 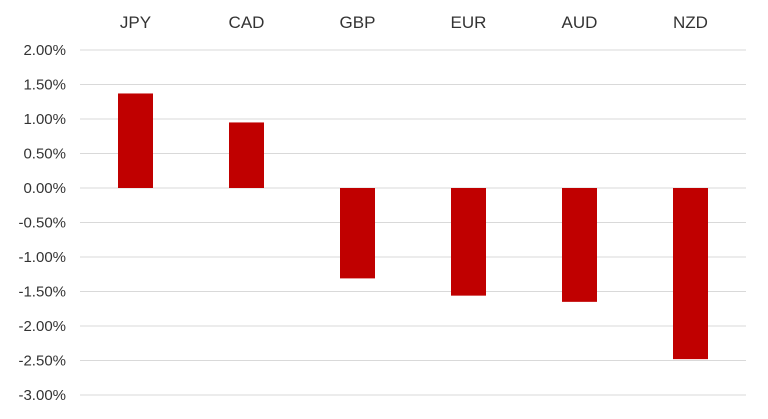 What do you see at coordinates (358, 22) in the screenshot?
I see `category-label-gbp: GBP` at bounding box center [358, 22].